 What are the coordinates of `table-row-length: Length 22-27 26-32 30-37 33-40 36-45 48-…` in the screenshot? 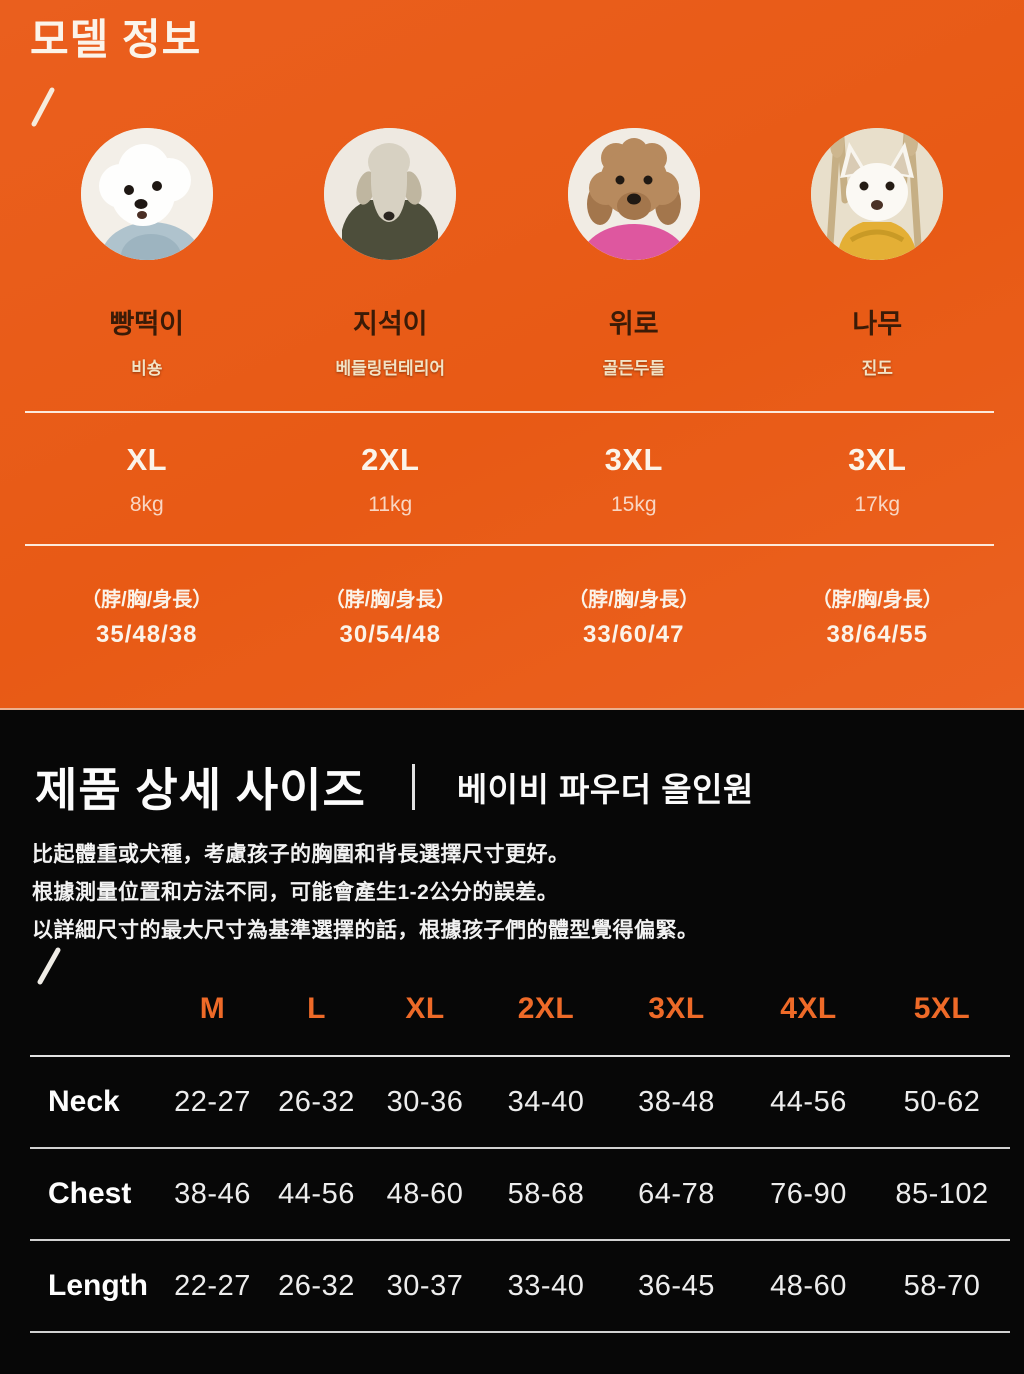 It's located at (520, 1287).